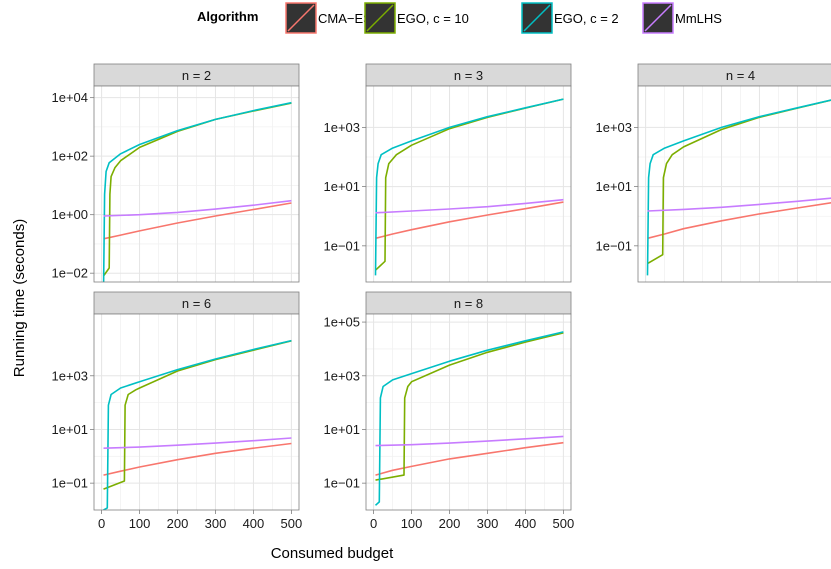  I want to click on legend-item: CMA−ES, so click(328, 18).